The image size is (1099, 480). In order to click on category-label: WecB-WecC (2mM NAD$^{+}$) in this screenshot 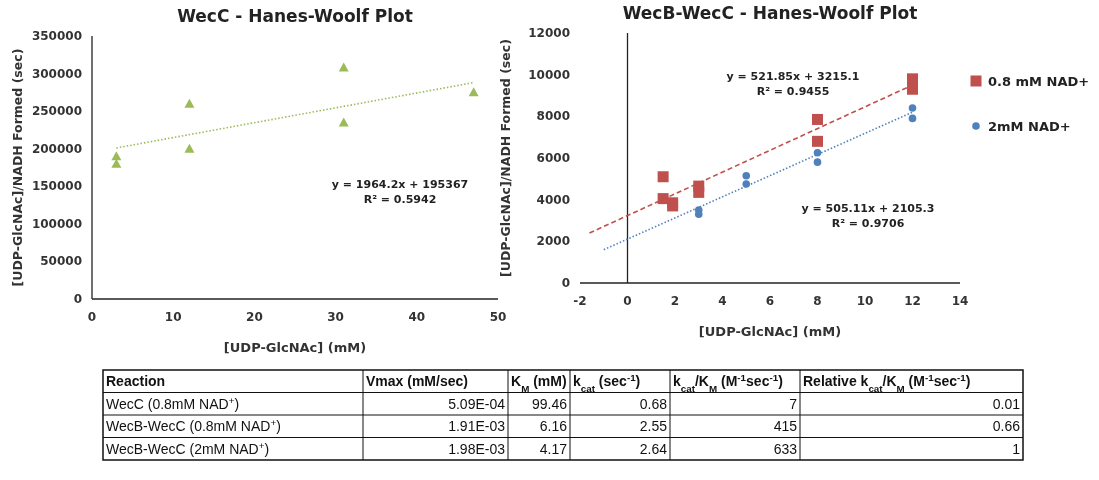, I will do `click(188, 448)`.